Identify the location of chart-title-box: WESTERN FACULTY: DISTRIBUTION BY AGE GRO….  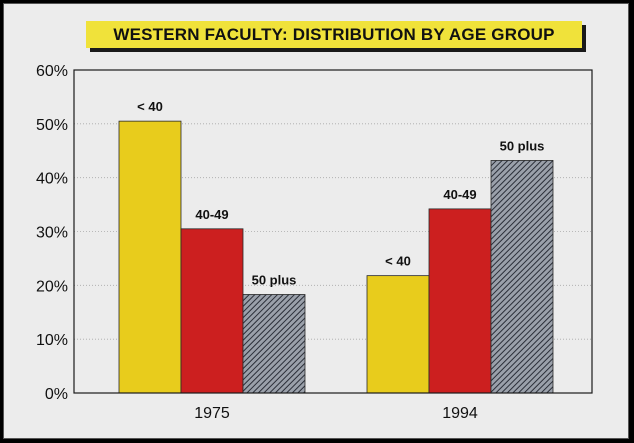
(334, 34).